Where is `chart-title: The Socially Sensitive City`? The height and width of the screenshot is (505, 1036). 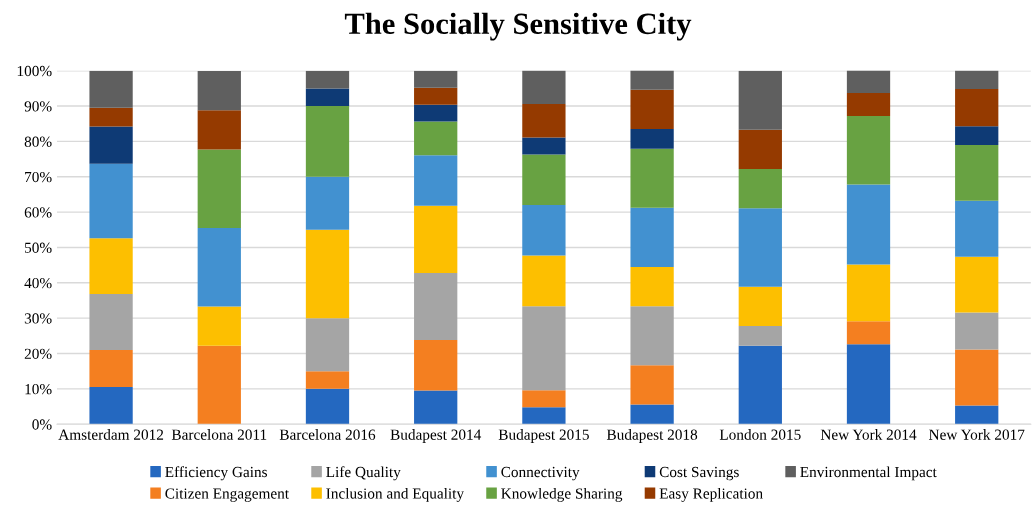
chart-title: The Socially Sensitive City is located at coordinates (518, 26).